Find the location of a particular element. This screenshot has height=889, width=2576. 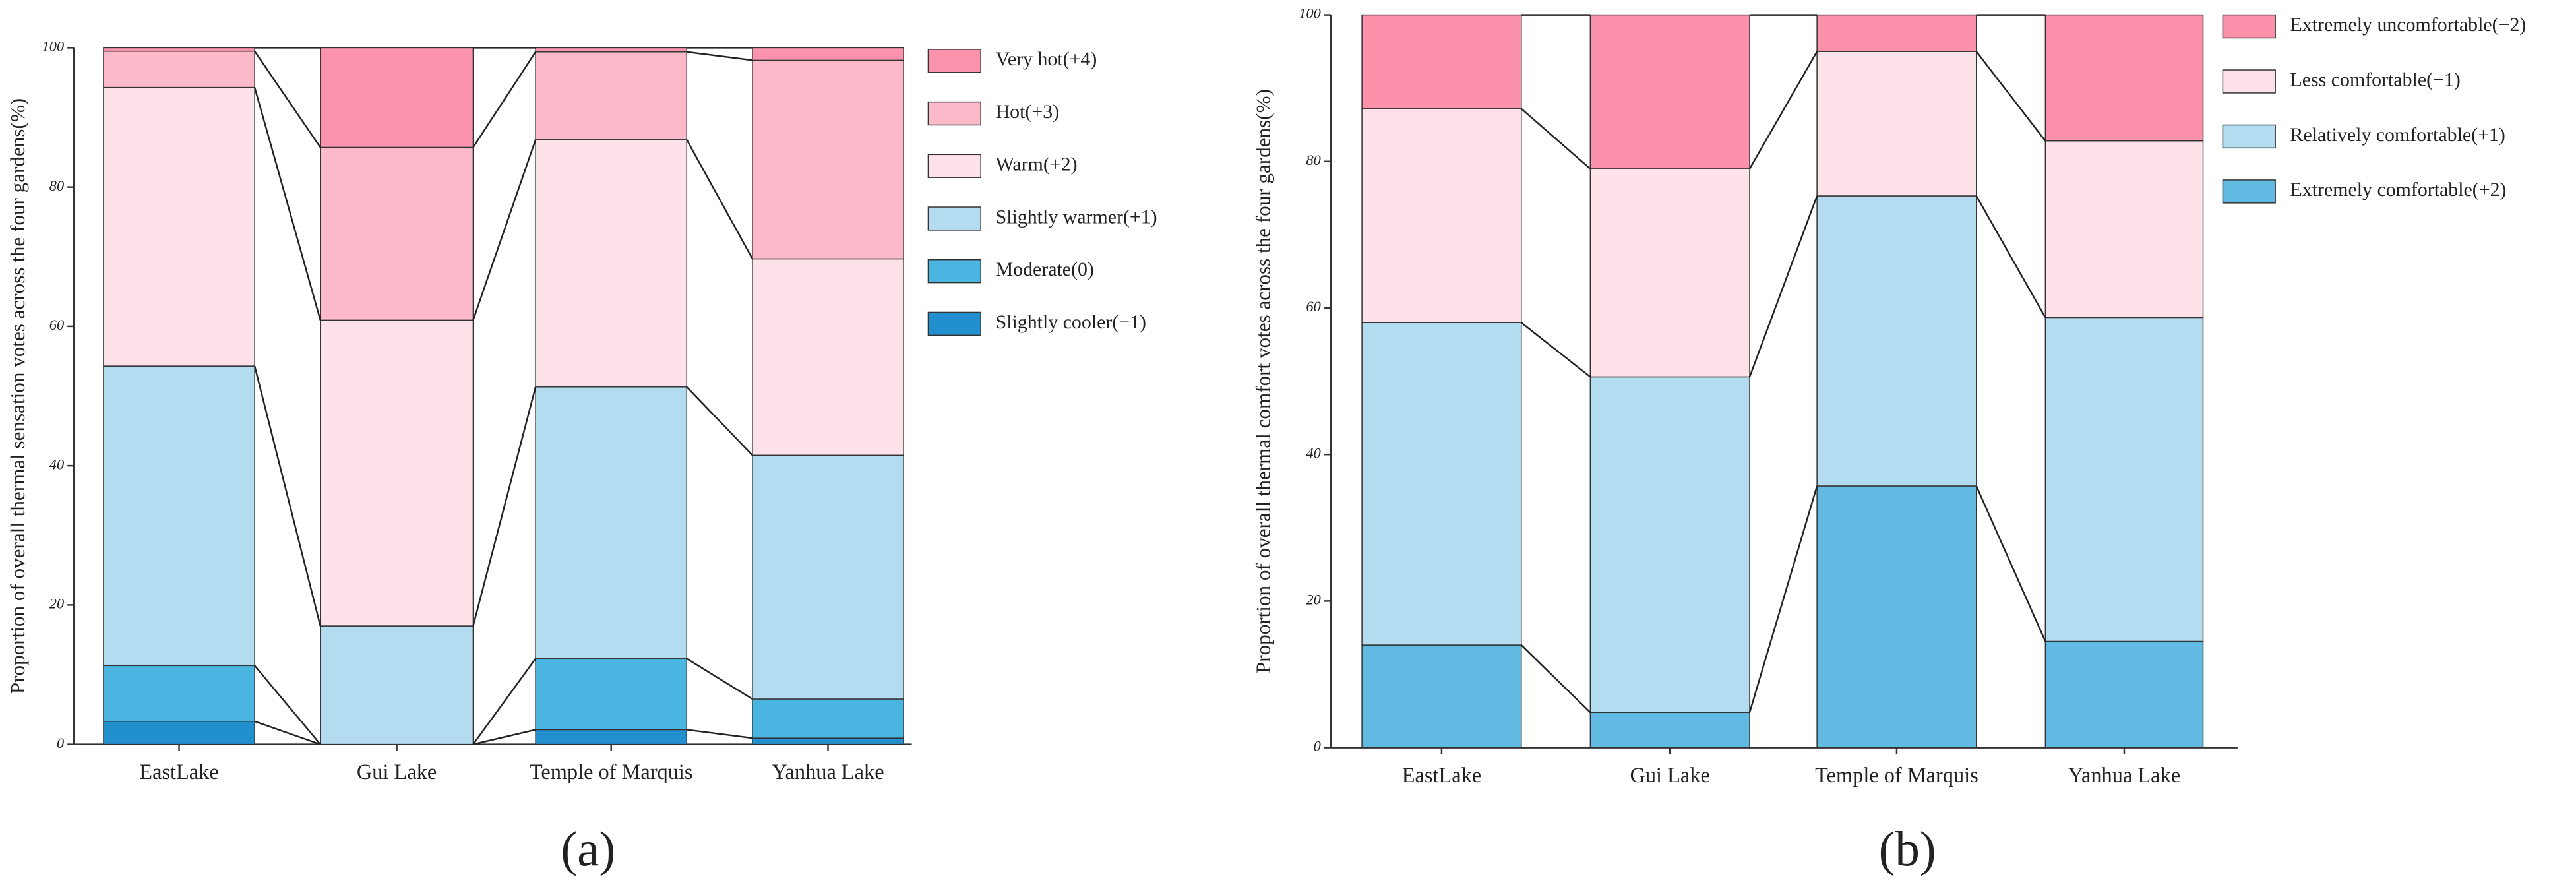

y-tick-label: 100 is located at coordinates (1310, 13).